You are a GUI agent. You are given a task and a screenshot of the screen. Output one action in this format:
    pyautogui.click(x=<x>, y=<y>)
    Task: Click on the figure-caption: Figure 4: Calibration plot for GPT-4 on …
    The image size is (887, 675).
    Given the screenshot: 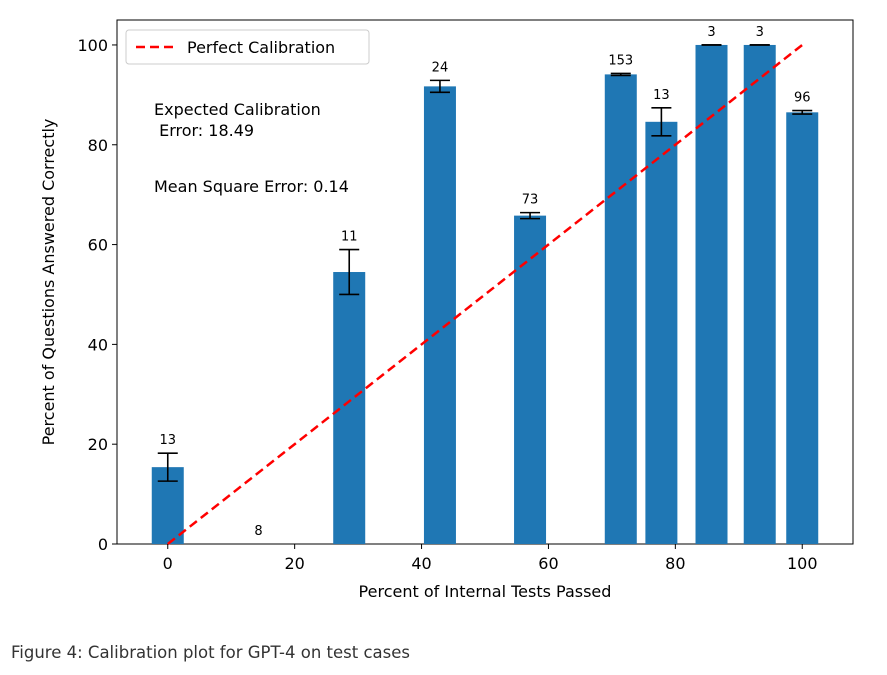 What is the action you would take?
    pyautogui.click(x=210, y=652)
    